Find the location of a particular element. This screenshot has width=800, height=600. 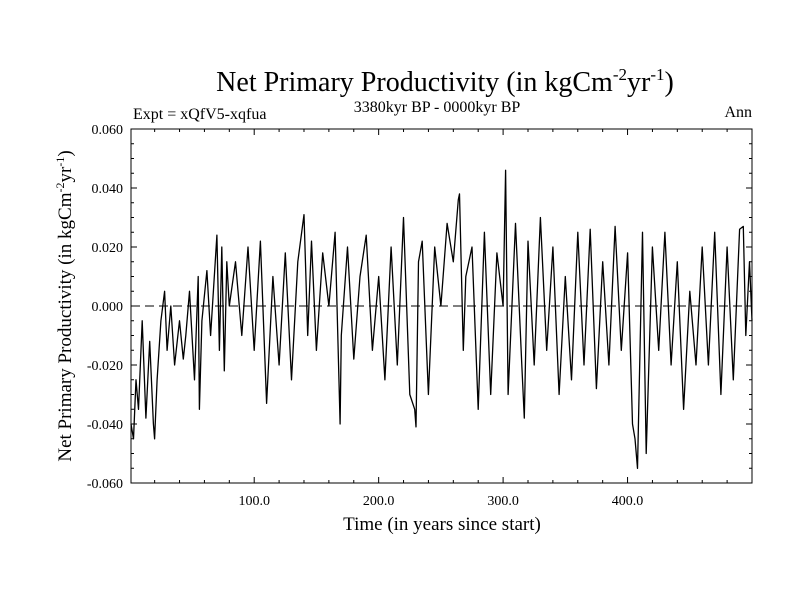

x-tick-label: 200.0 is located at coordinates (379, 501).